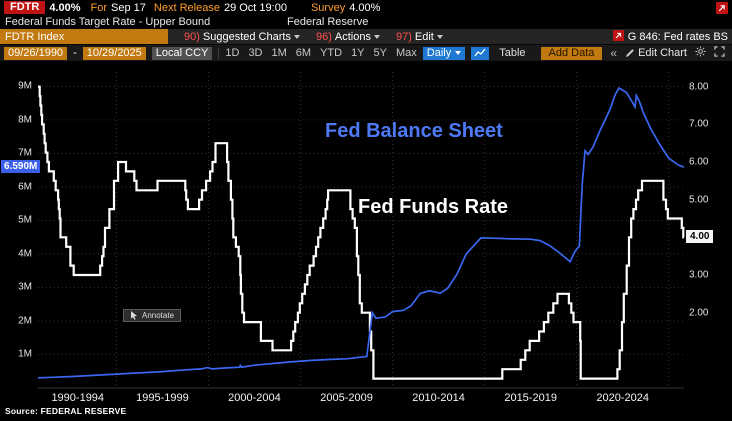 This screenshot has height=421, width=732. I want to click on right-axis-tick-6.00: 6.00, so click(699, 162).